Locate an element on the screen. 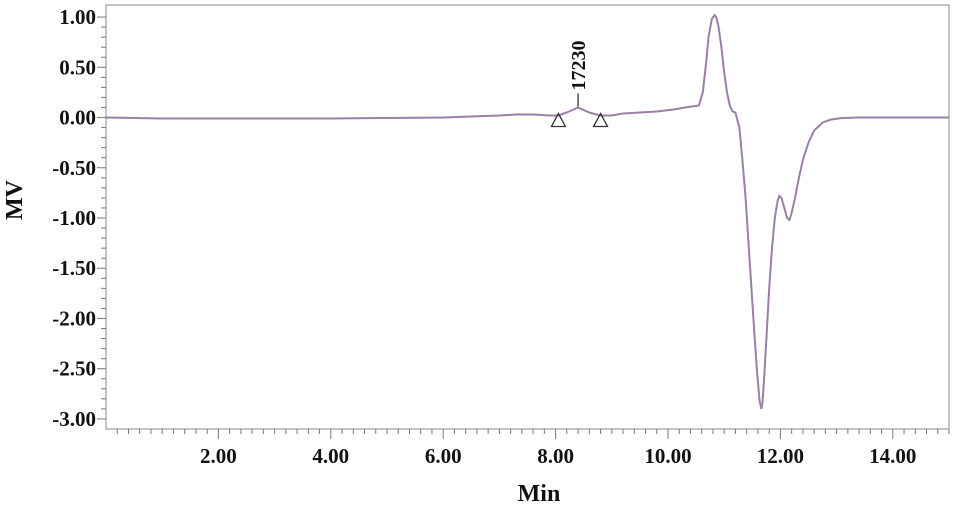 The height and width of the screenshot is (506, 955). x-tick-label: 2.00 is located at coordinates (218, 456).